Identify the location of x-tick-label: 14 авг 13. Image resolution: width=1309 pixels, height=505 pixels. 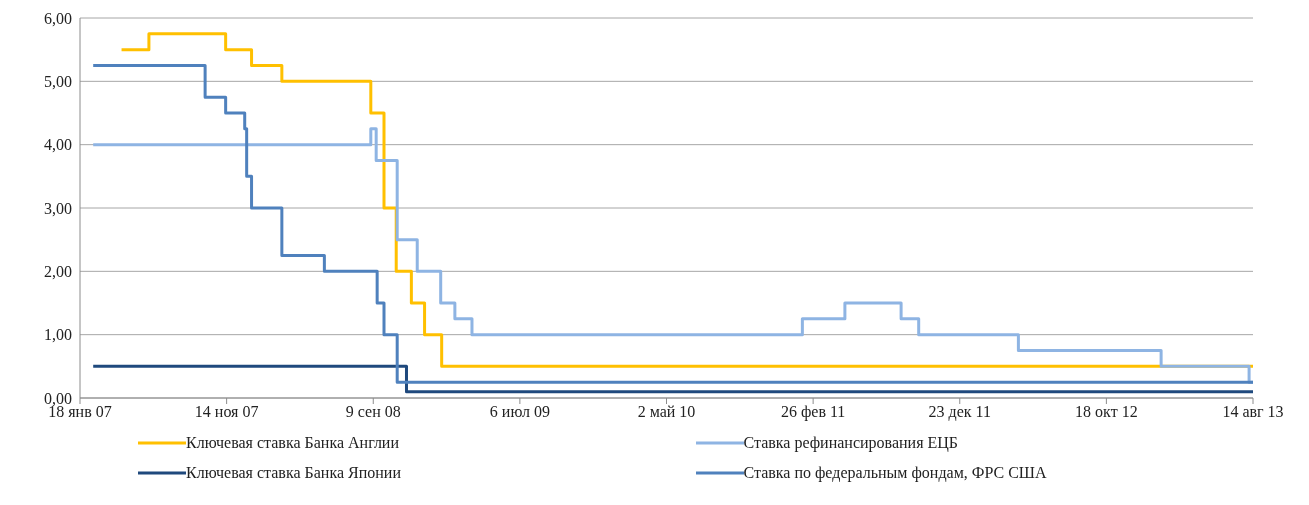
(1253, 412).